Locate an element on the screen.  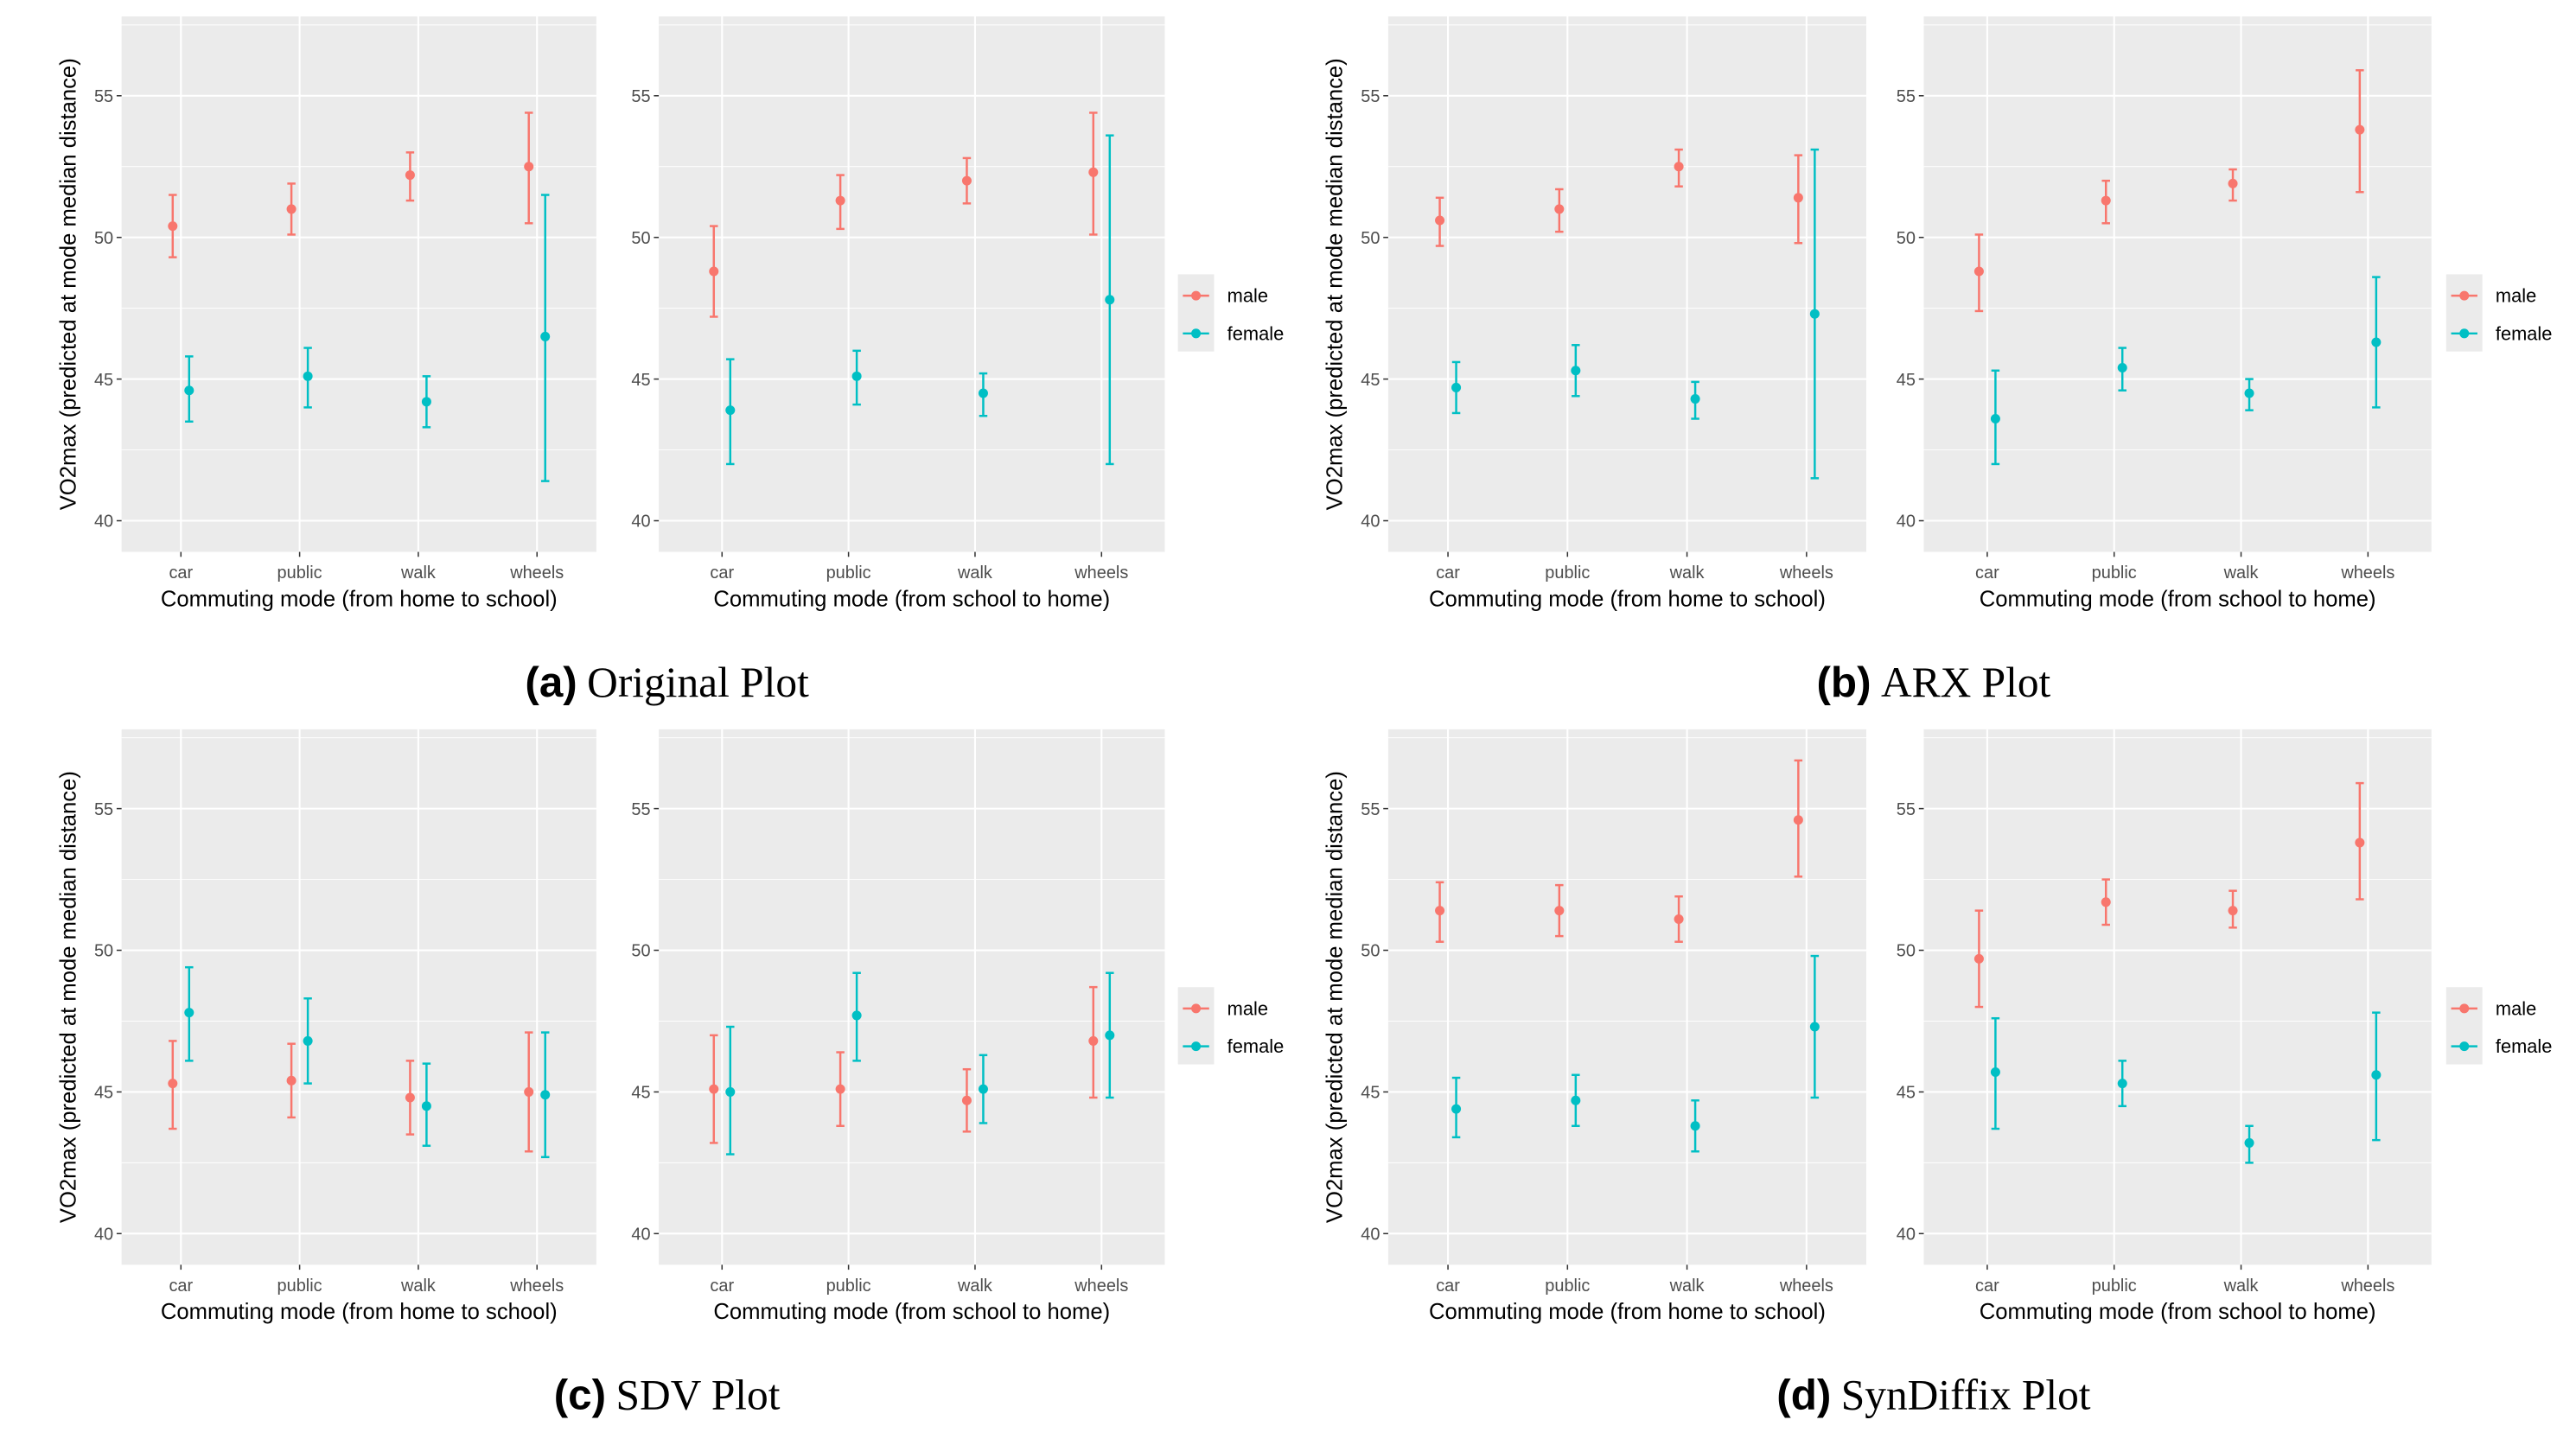
caption-letter: (a) is located at coordinates (551, 682).